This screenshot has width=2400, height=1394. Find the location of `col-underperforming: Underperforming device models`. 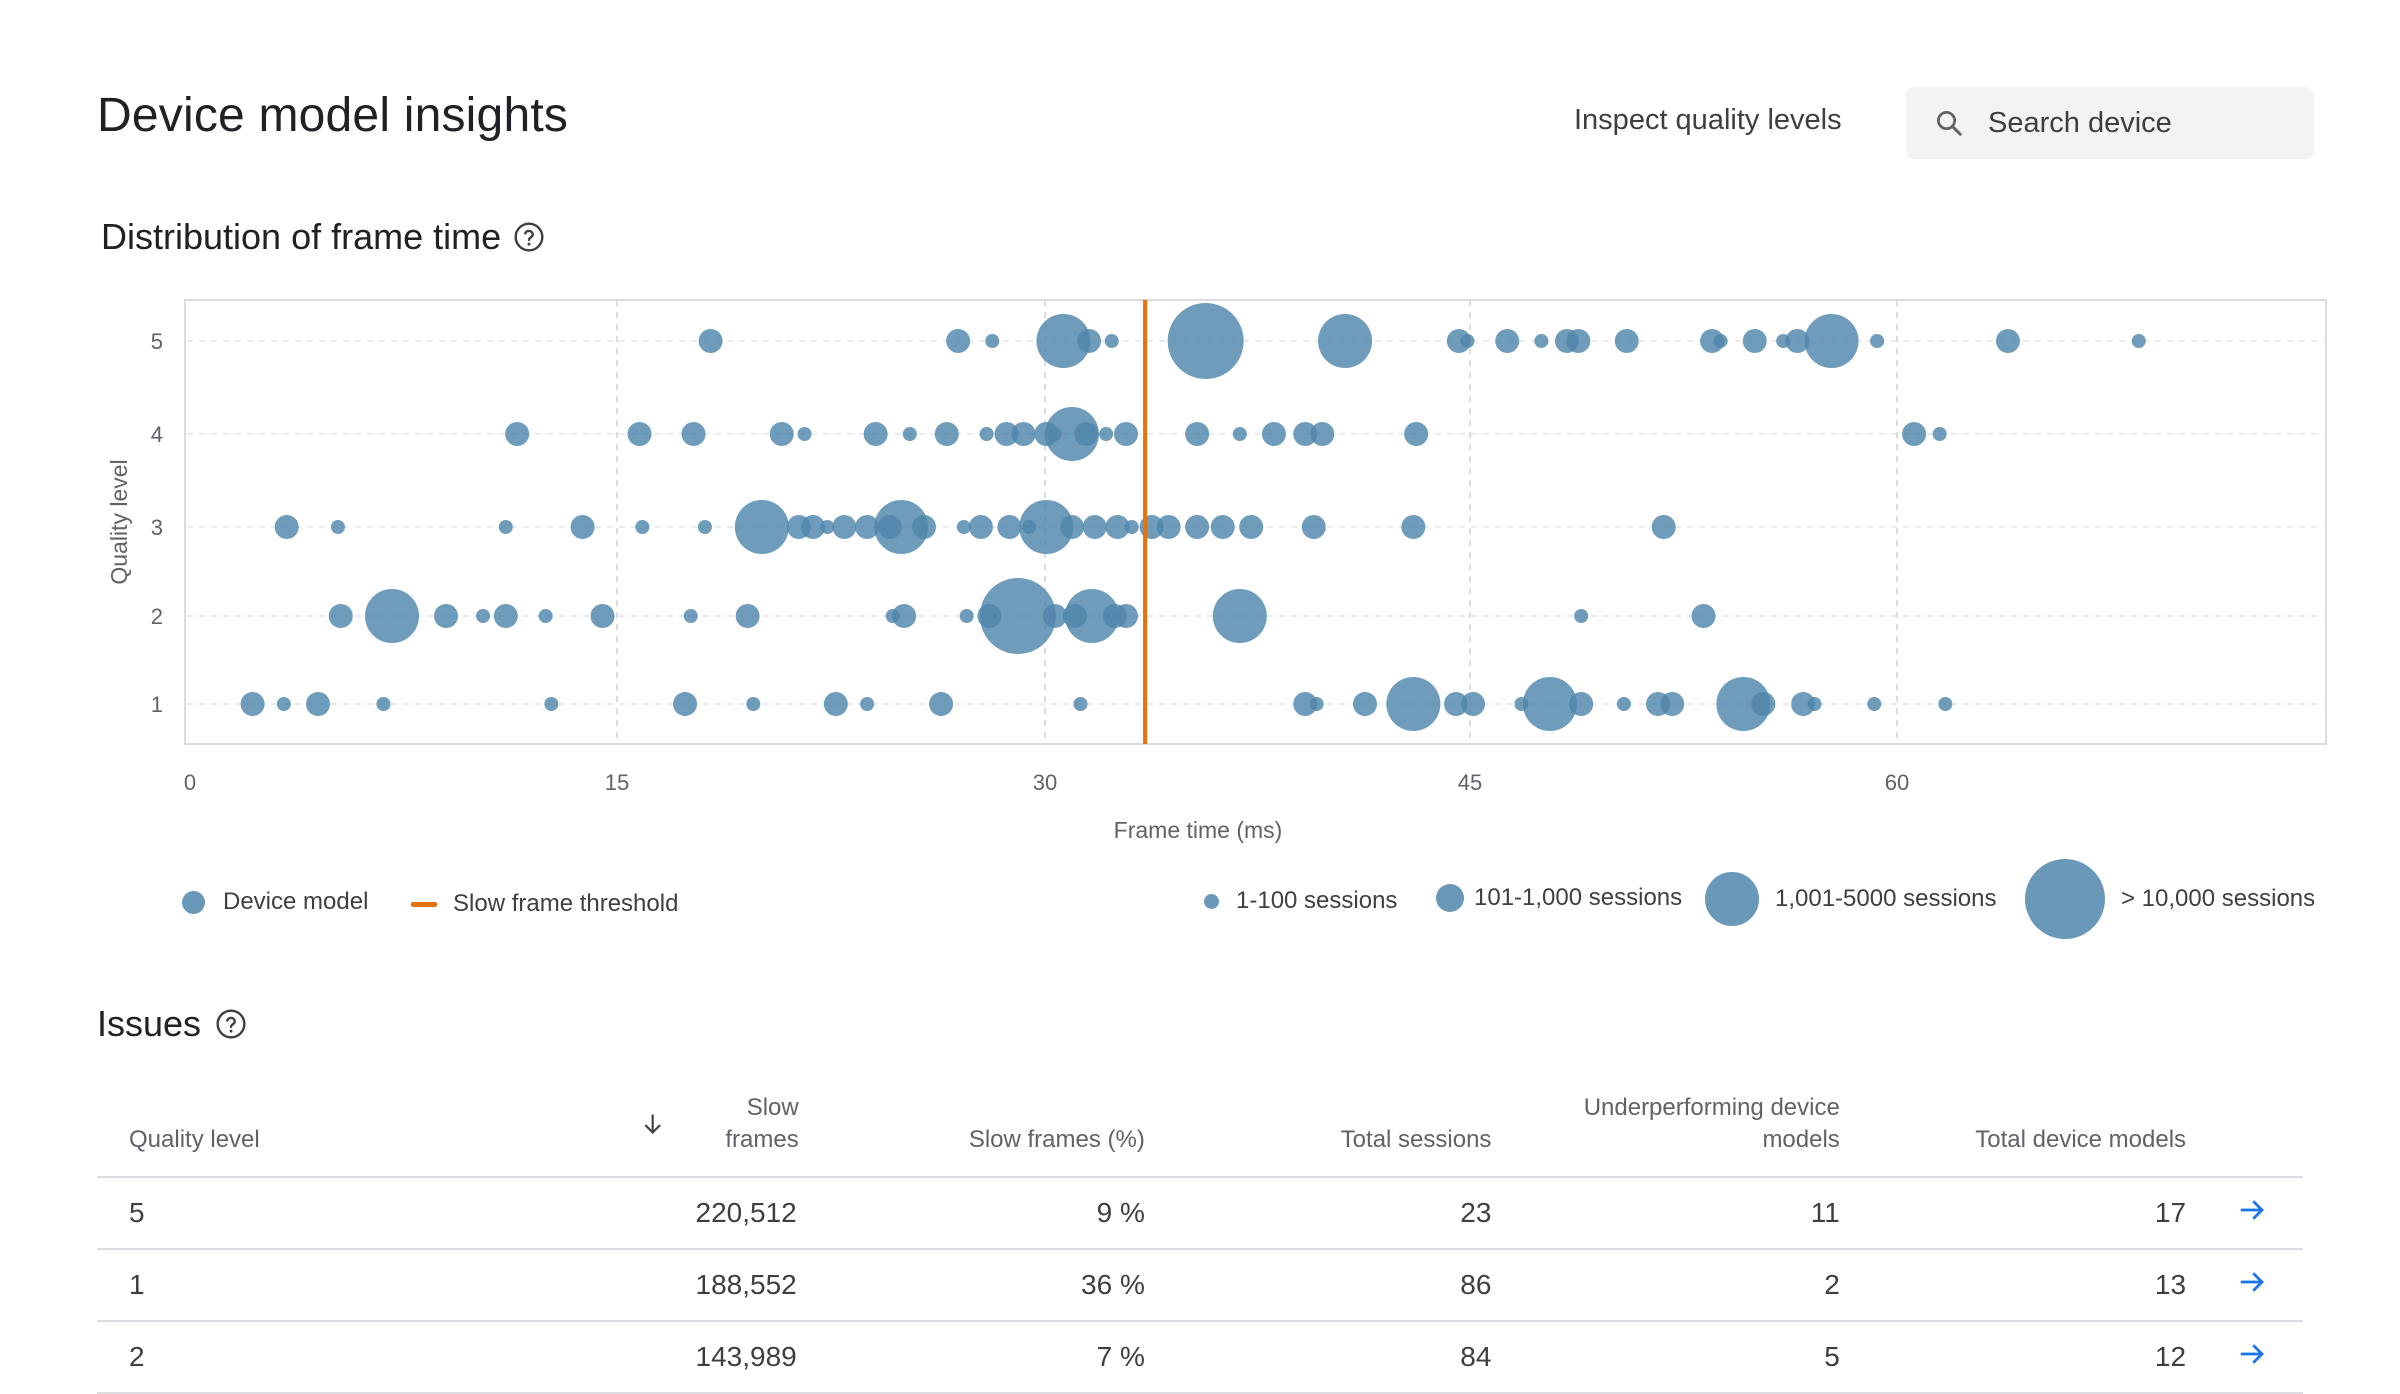

col-underperforming: Underperforming device models is located at coordinates (1665, 1119).